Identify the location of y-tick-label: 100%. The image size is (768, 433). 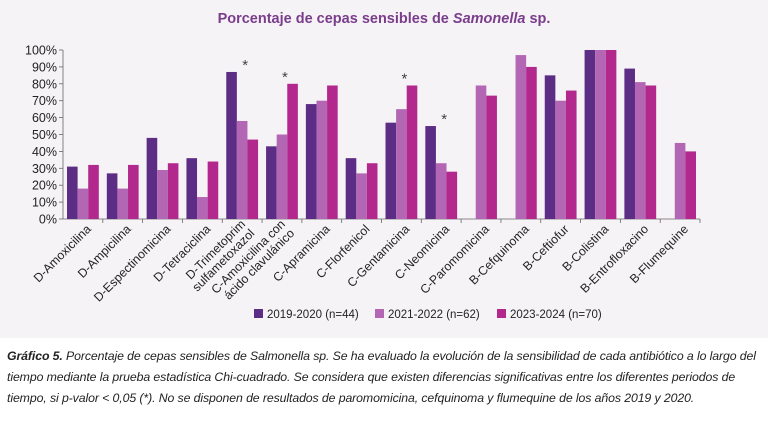
(41, 51).